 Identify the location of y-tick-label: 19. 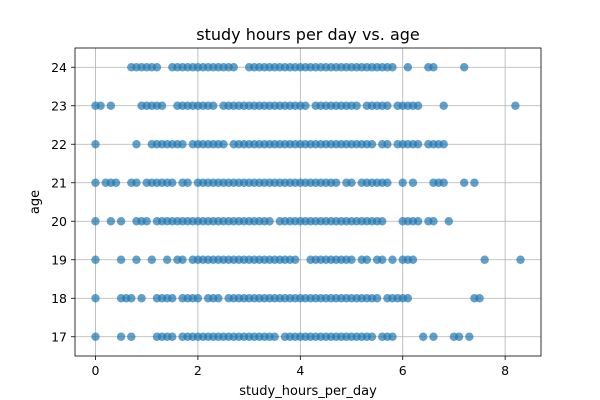
(59, 259).